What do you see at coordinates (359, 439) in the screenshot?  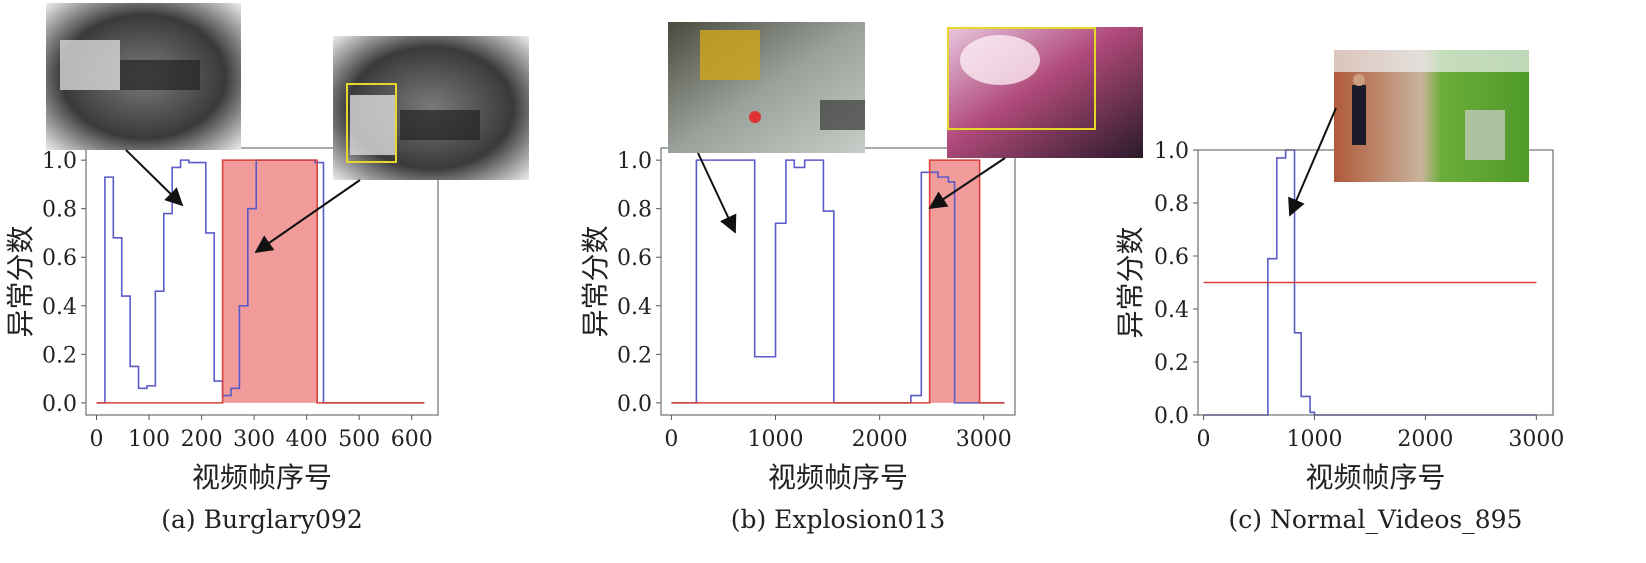 I see `x-tick-label: 500` at bounding box center [359, 439].